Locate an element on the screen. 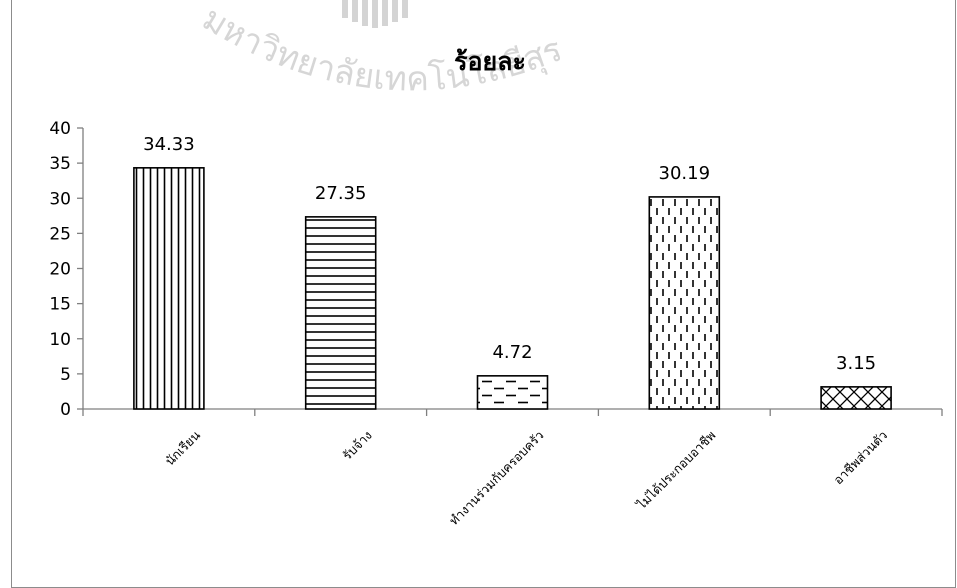  category-label: รับจ้าง is located at coordinates (356, 445).